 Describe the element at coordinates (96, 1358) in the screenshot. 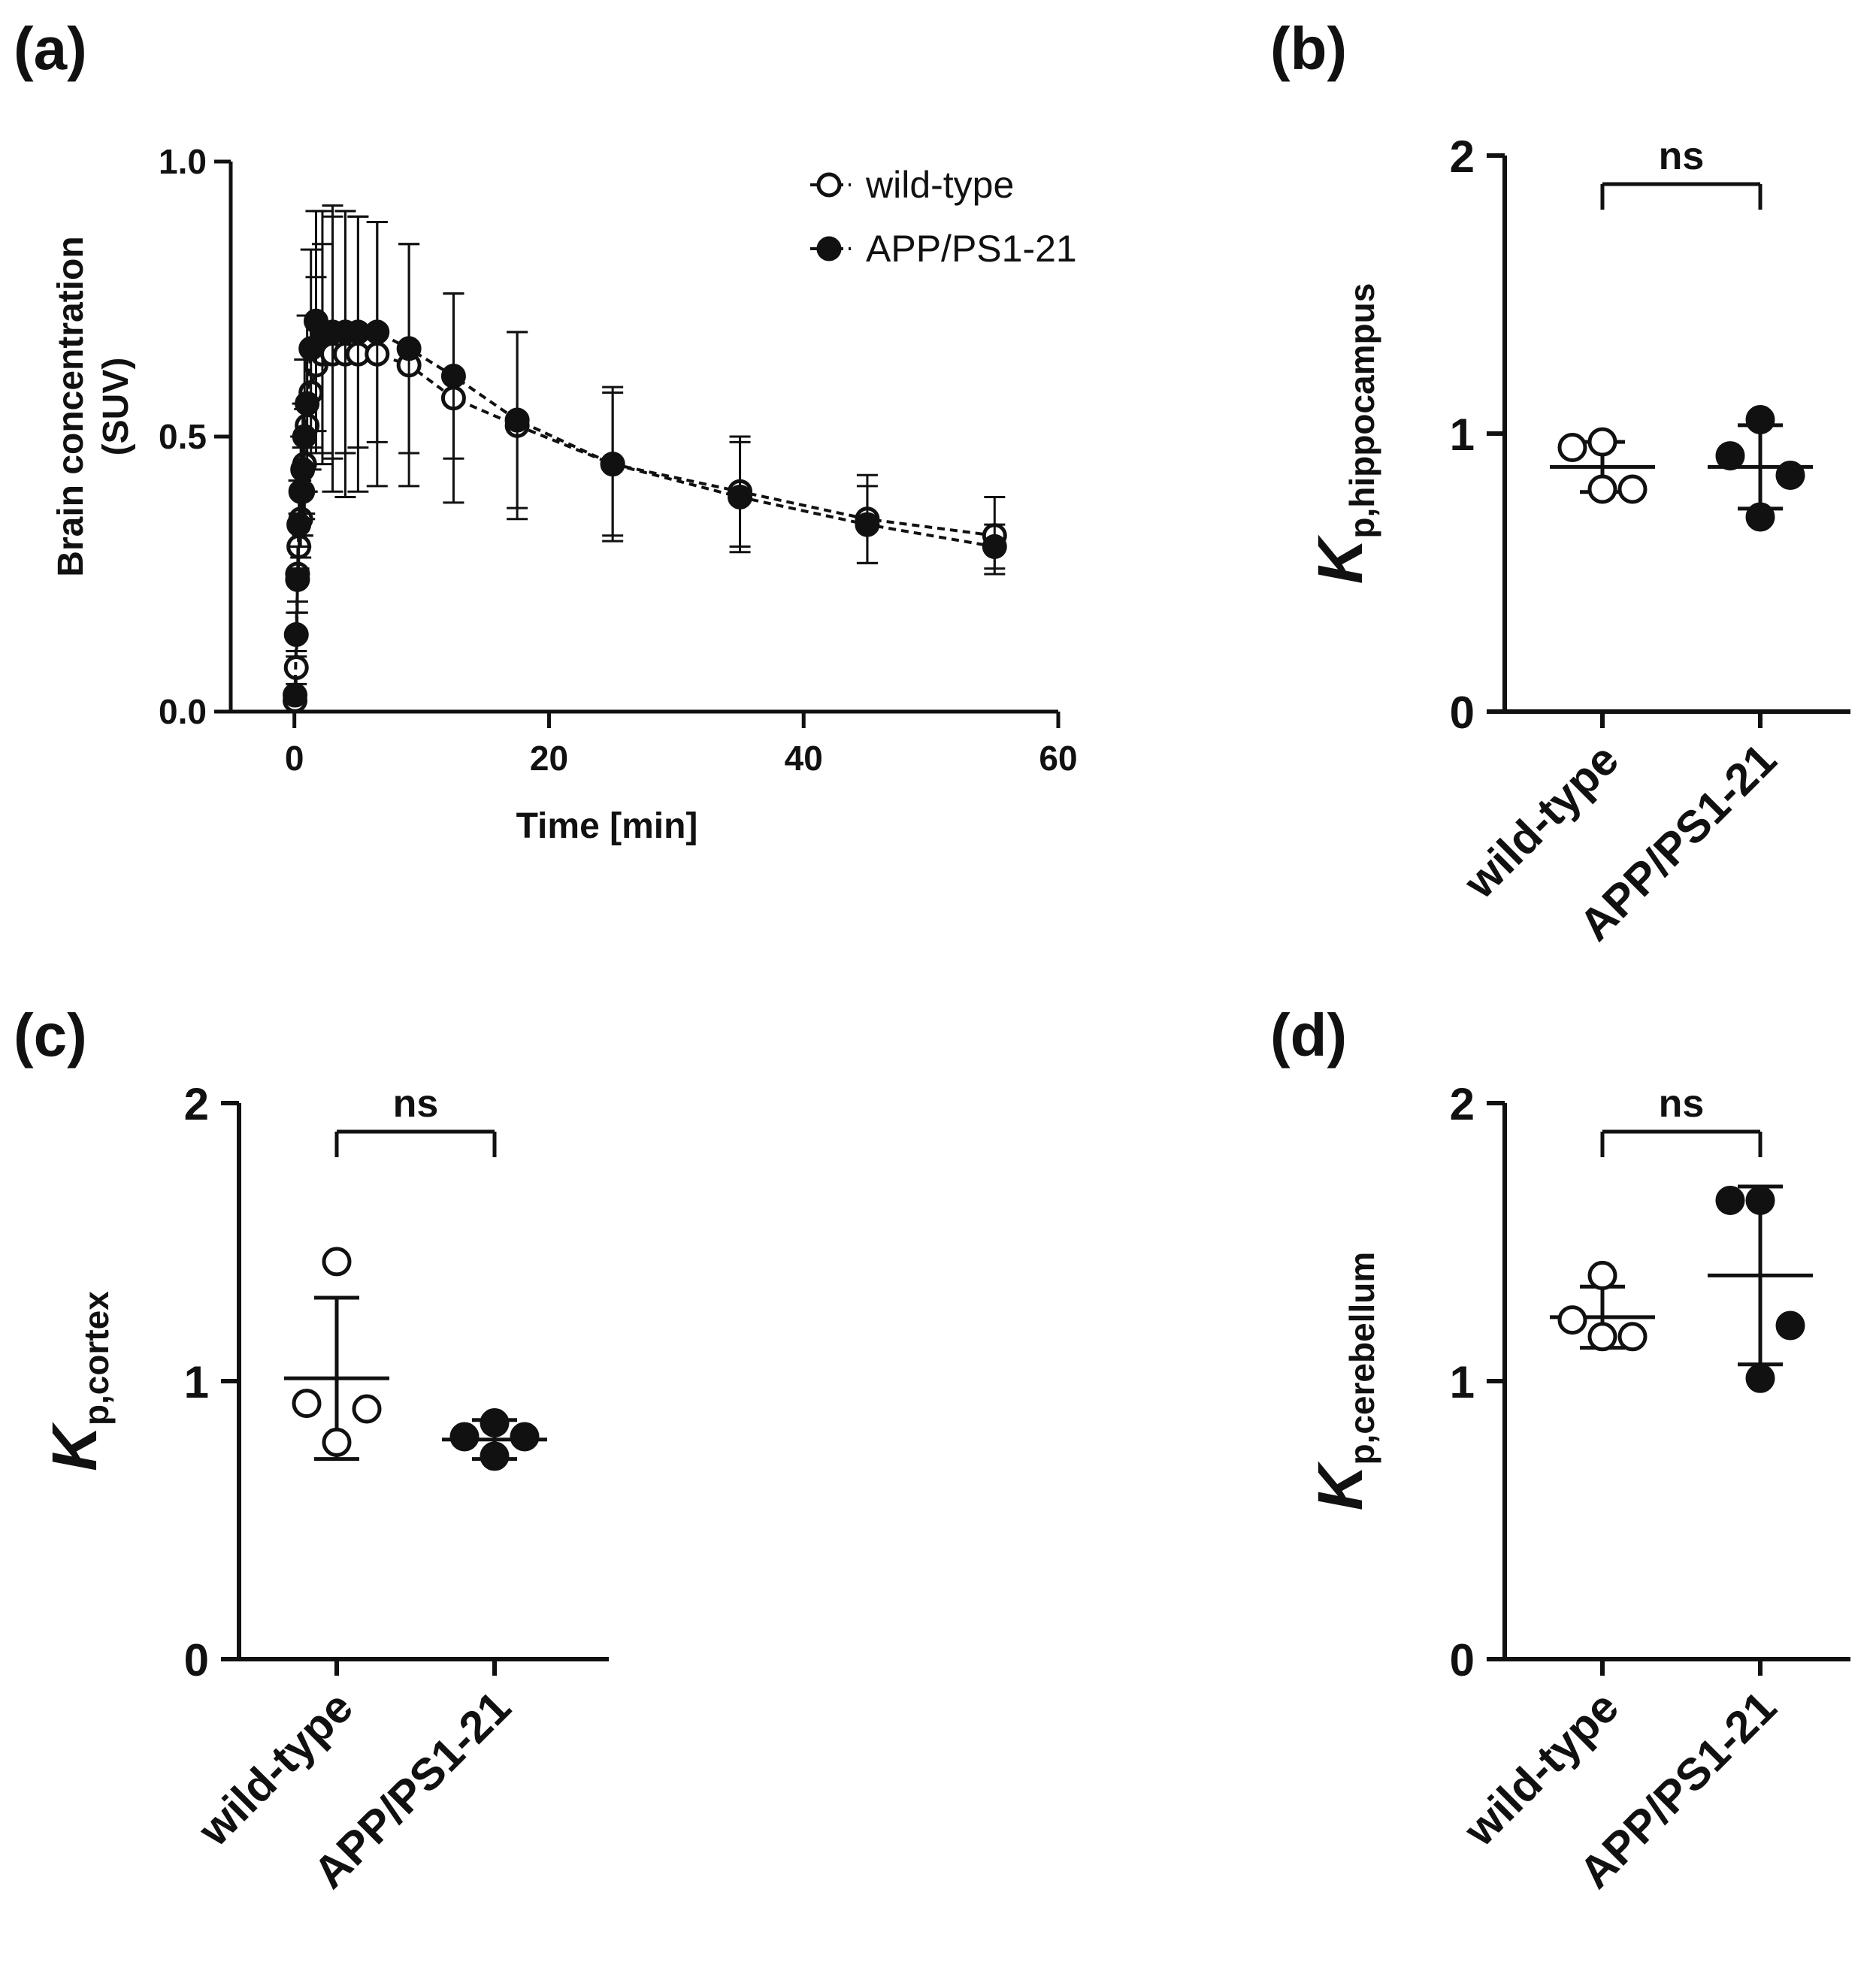

I see `y-axis-title-sub: p,cortex` at that location.